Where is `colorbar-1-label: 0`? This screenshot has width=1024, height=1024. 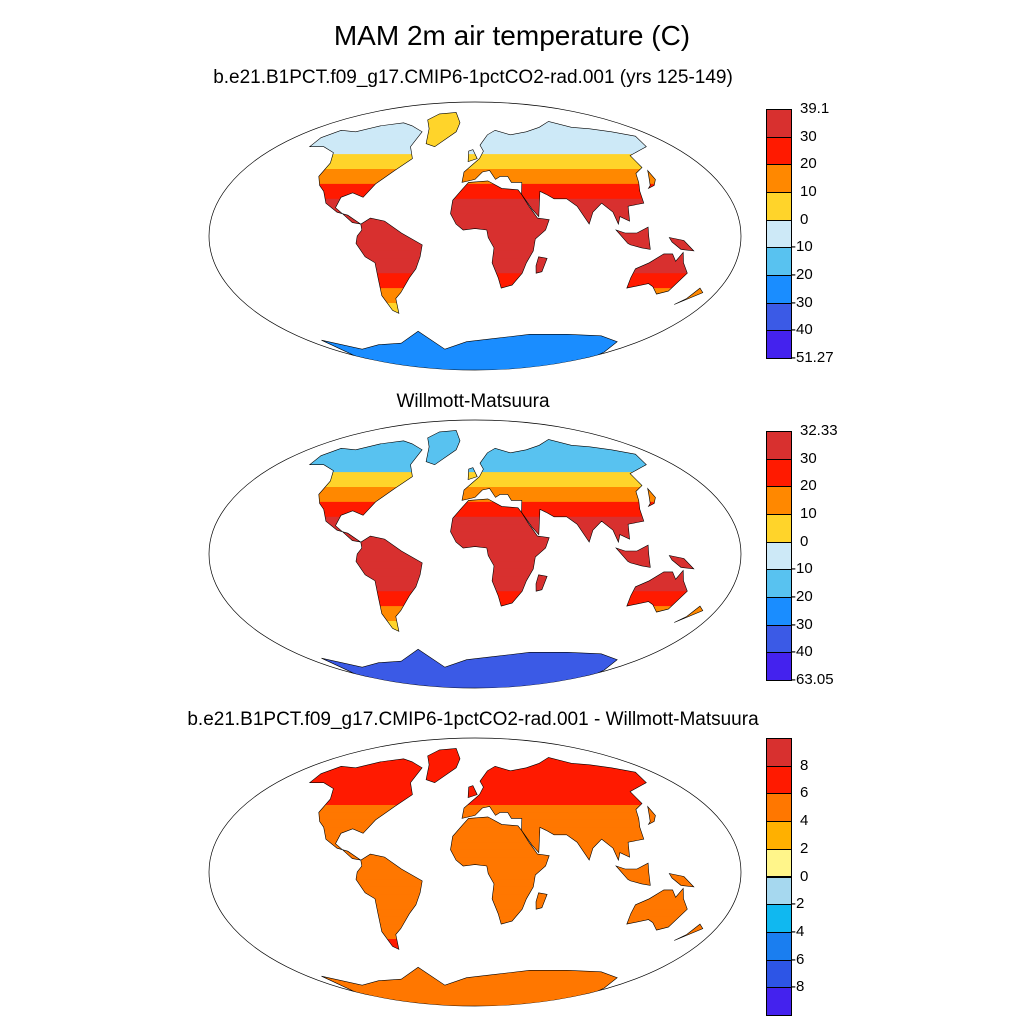
colorbar-1-label: 0 is located at coordinates (804, 219).